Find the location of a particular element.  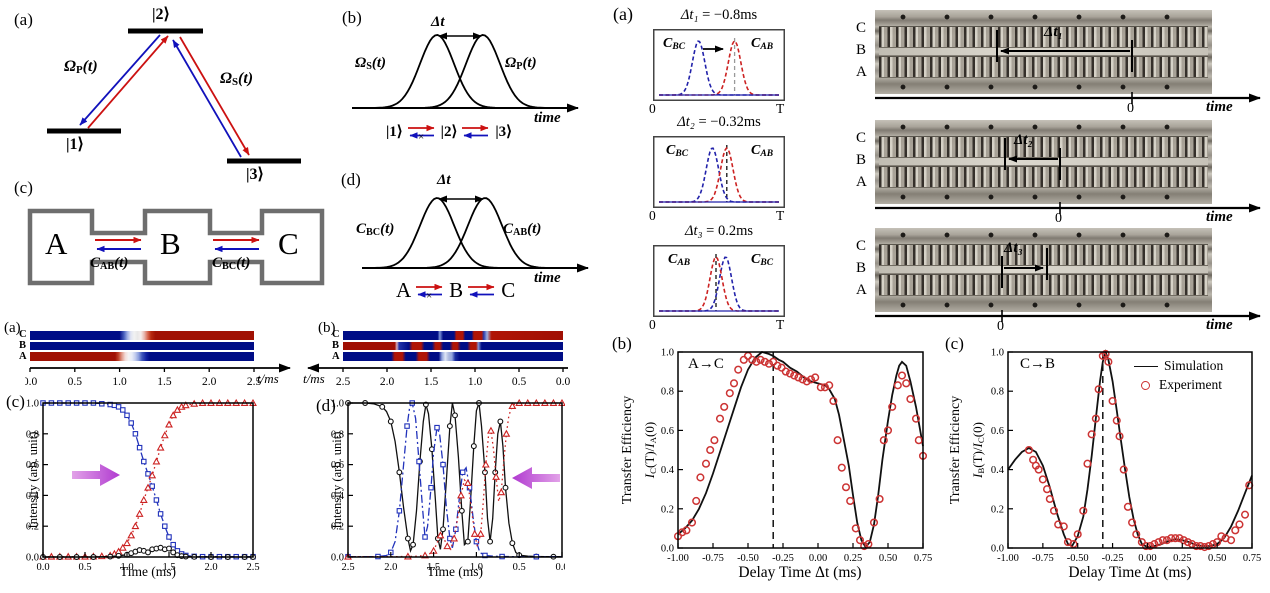

pulse-box is located at coordinates (719, 281).